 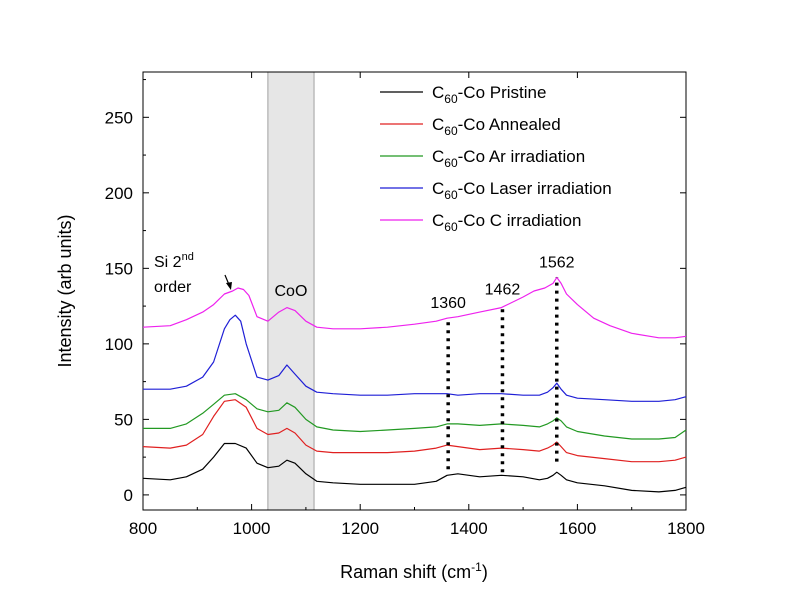 I want to click on peak-markers: 1360 1462 1562, so click(x=502, y=363).